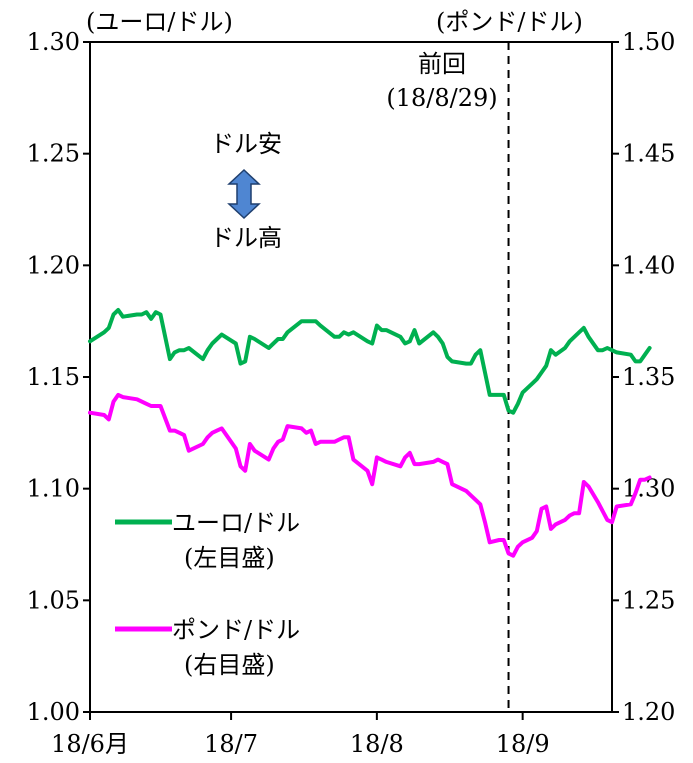 This screenshot has height=763, width=693. What do you see at coordinates (442, 64) in the screenshot?
I see `reference-label-line1: 前回` at bounding box center [442, 64].